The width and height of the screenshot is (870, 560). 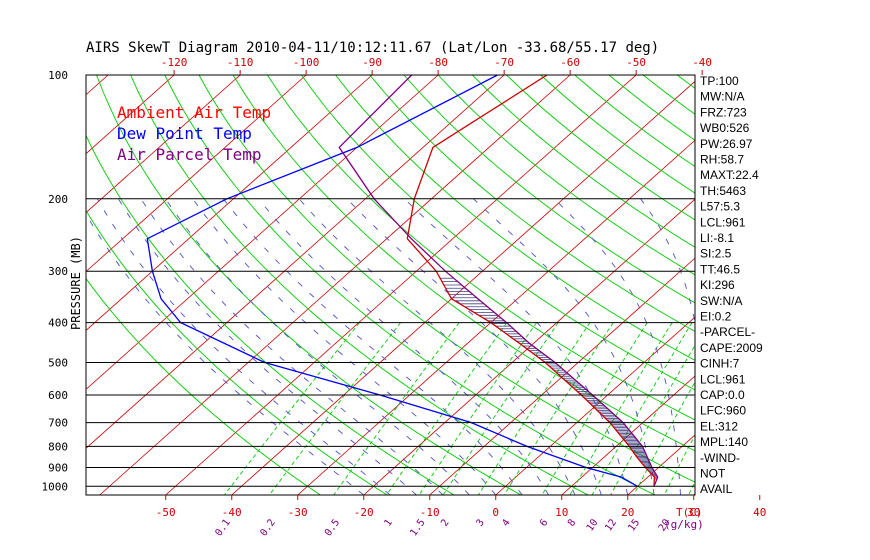 What do you see at coordinates (572, 522) in the screenshot?
I see `mixing-ratio-label: 8` at bounding box center [572, 522].